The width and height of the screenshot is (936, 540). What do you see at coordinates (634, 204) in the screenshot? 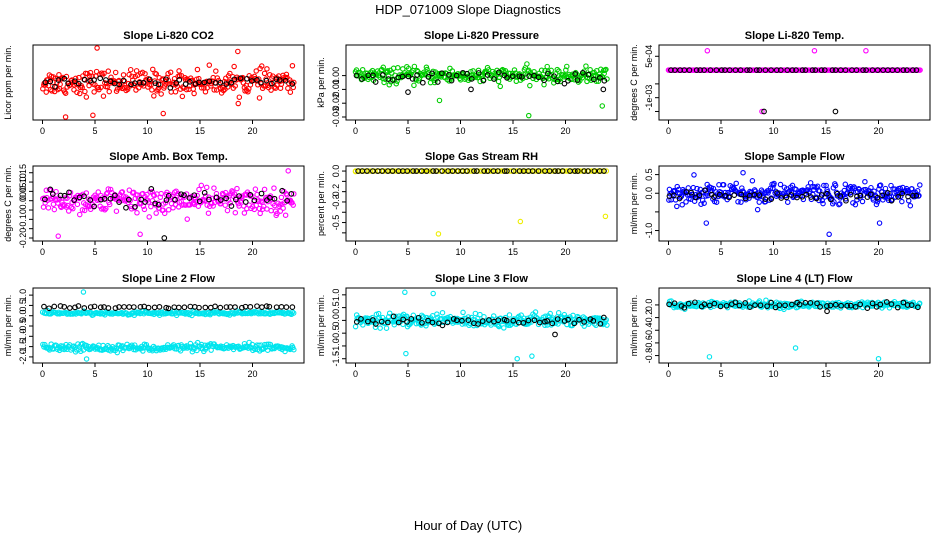
I see `y-axis-label: ml/min per min.` at bounding box center [634, 204].